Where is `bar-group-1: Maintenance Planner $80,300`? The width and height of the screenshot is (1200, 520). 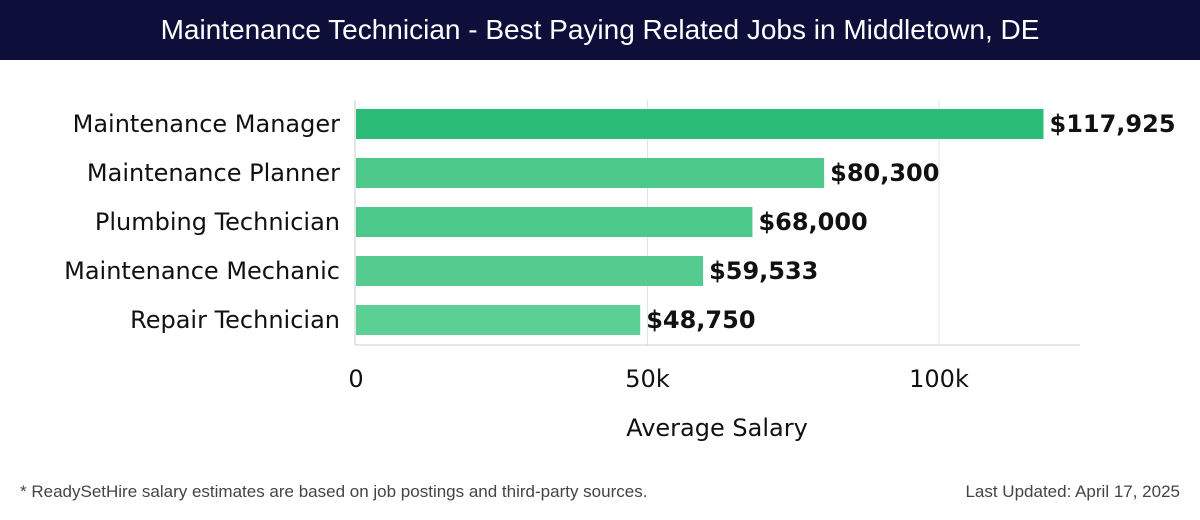
bar-group-1: Maintenance Planner $80,300 is located at coordinates (513, 173).